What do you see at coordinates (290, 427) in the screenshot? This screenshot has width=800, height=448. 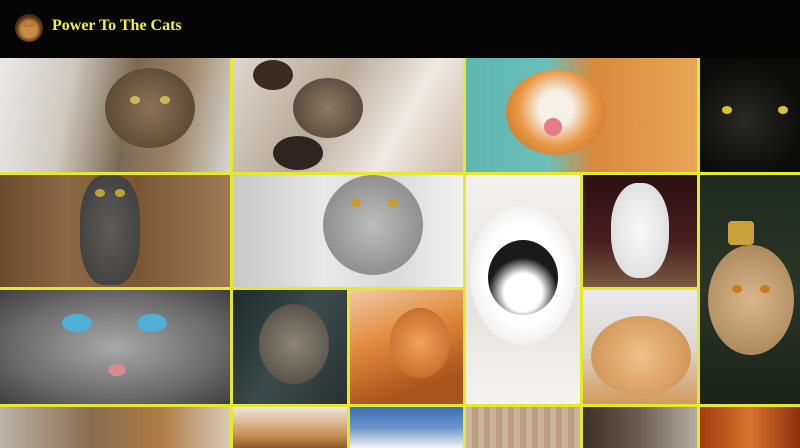 I see `cat-with-mushrooms-photo` at bounding box center [290, 427].